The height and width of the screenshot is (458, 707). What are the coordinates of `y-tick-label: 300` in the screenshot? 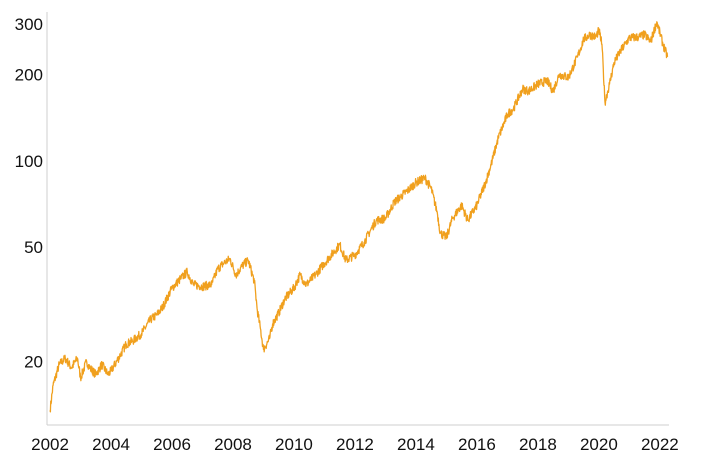 It's located at (29, 24).